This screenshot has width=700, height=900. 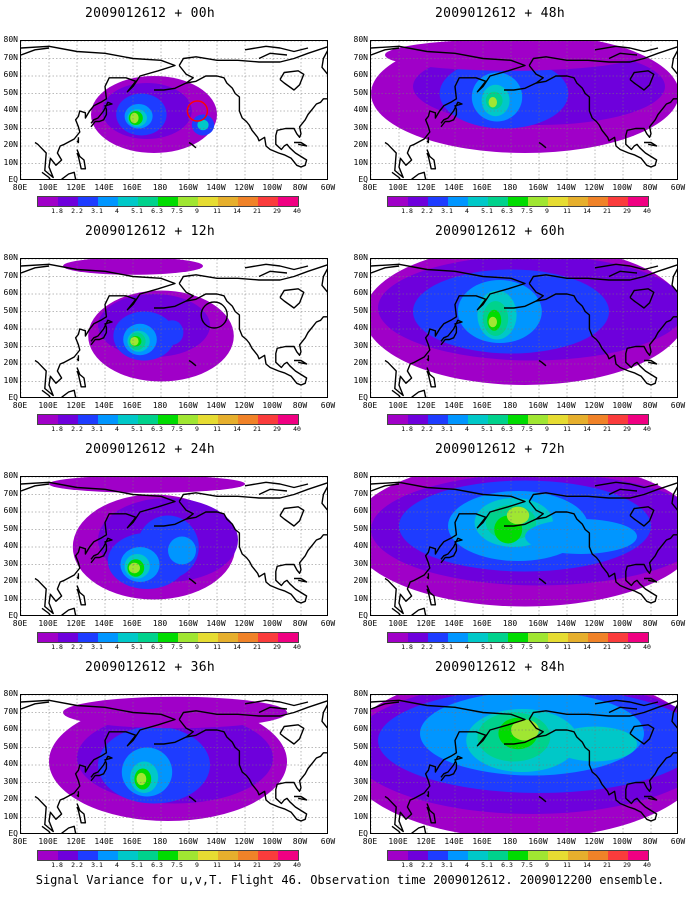 What do you see at coordinates (10, 798) in the screenshot?
I see `latitude-label: 20N` at bounding box center [10, 798].